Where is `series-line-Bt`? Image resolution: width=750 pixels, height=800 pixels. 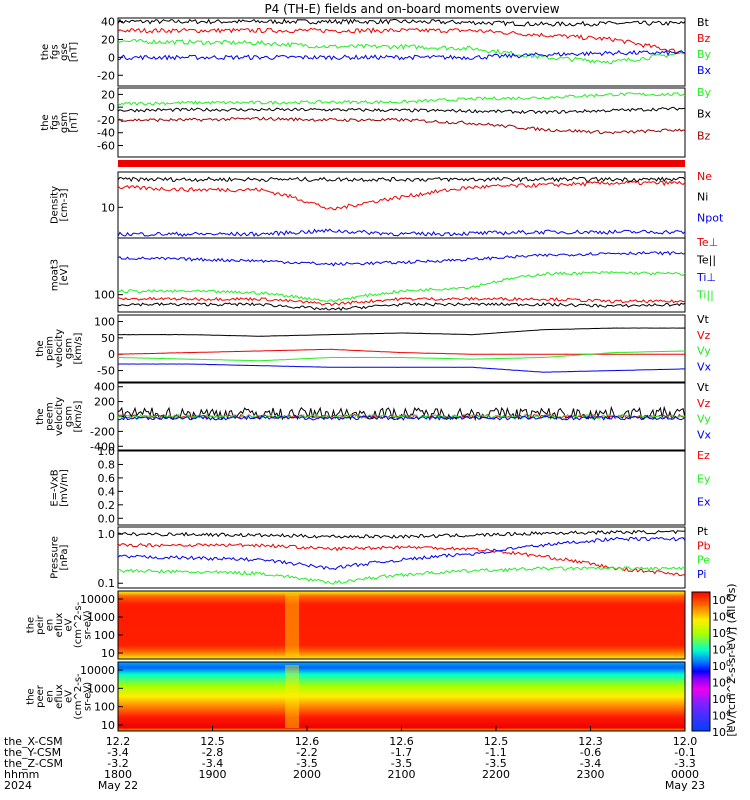
series-line-Bt is located at coordinates (401, 22).